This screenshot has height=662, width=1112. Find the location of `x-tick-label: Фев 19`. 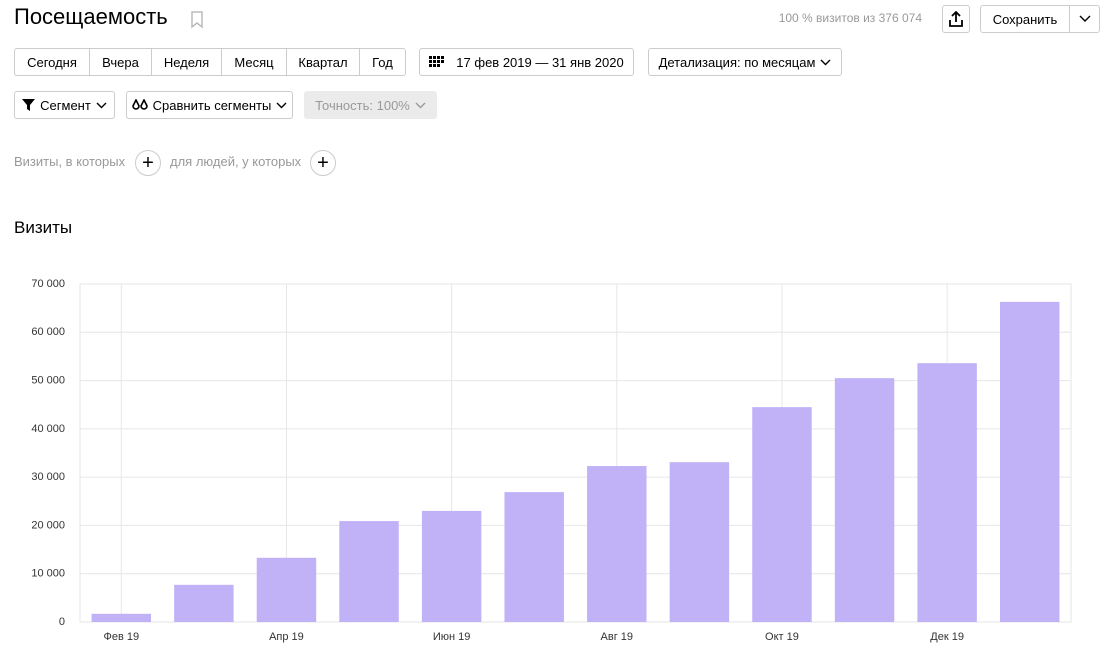

x-tick-label: Фев 19 is located at coordinates (121, 637).